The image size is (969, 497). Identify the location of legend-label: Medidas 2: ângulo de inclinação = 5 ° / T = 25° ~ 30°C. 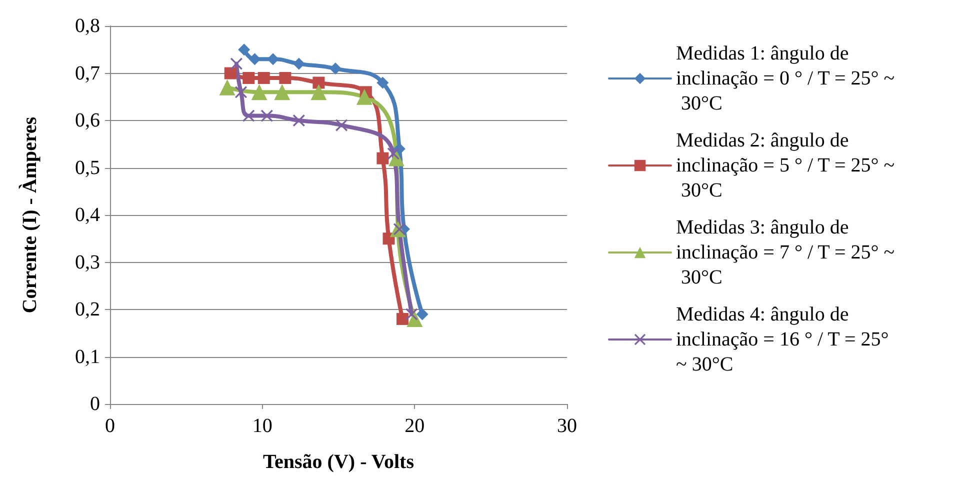
(785, 166).